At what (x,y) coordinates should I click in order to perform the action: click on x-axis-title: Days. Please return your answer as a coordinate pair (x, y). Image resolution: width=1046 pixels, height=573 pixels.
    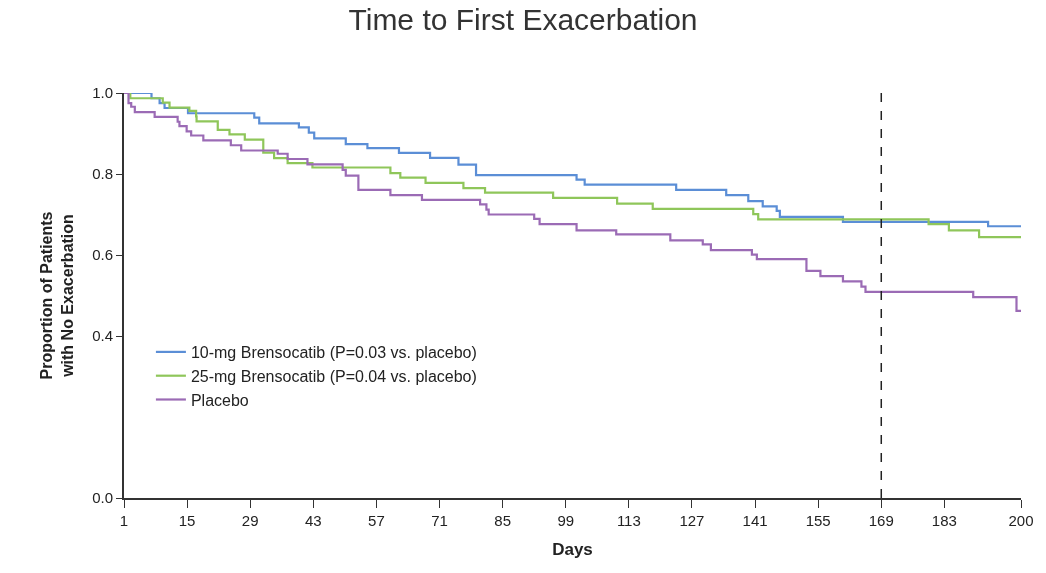
    Looking at the image, I should click on (572, 549).